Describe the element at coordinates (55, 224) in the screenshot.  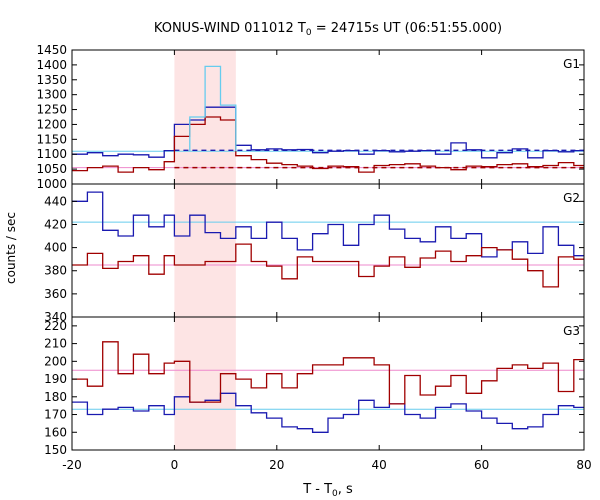
I see `y-tick-label: 420` at that location.